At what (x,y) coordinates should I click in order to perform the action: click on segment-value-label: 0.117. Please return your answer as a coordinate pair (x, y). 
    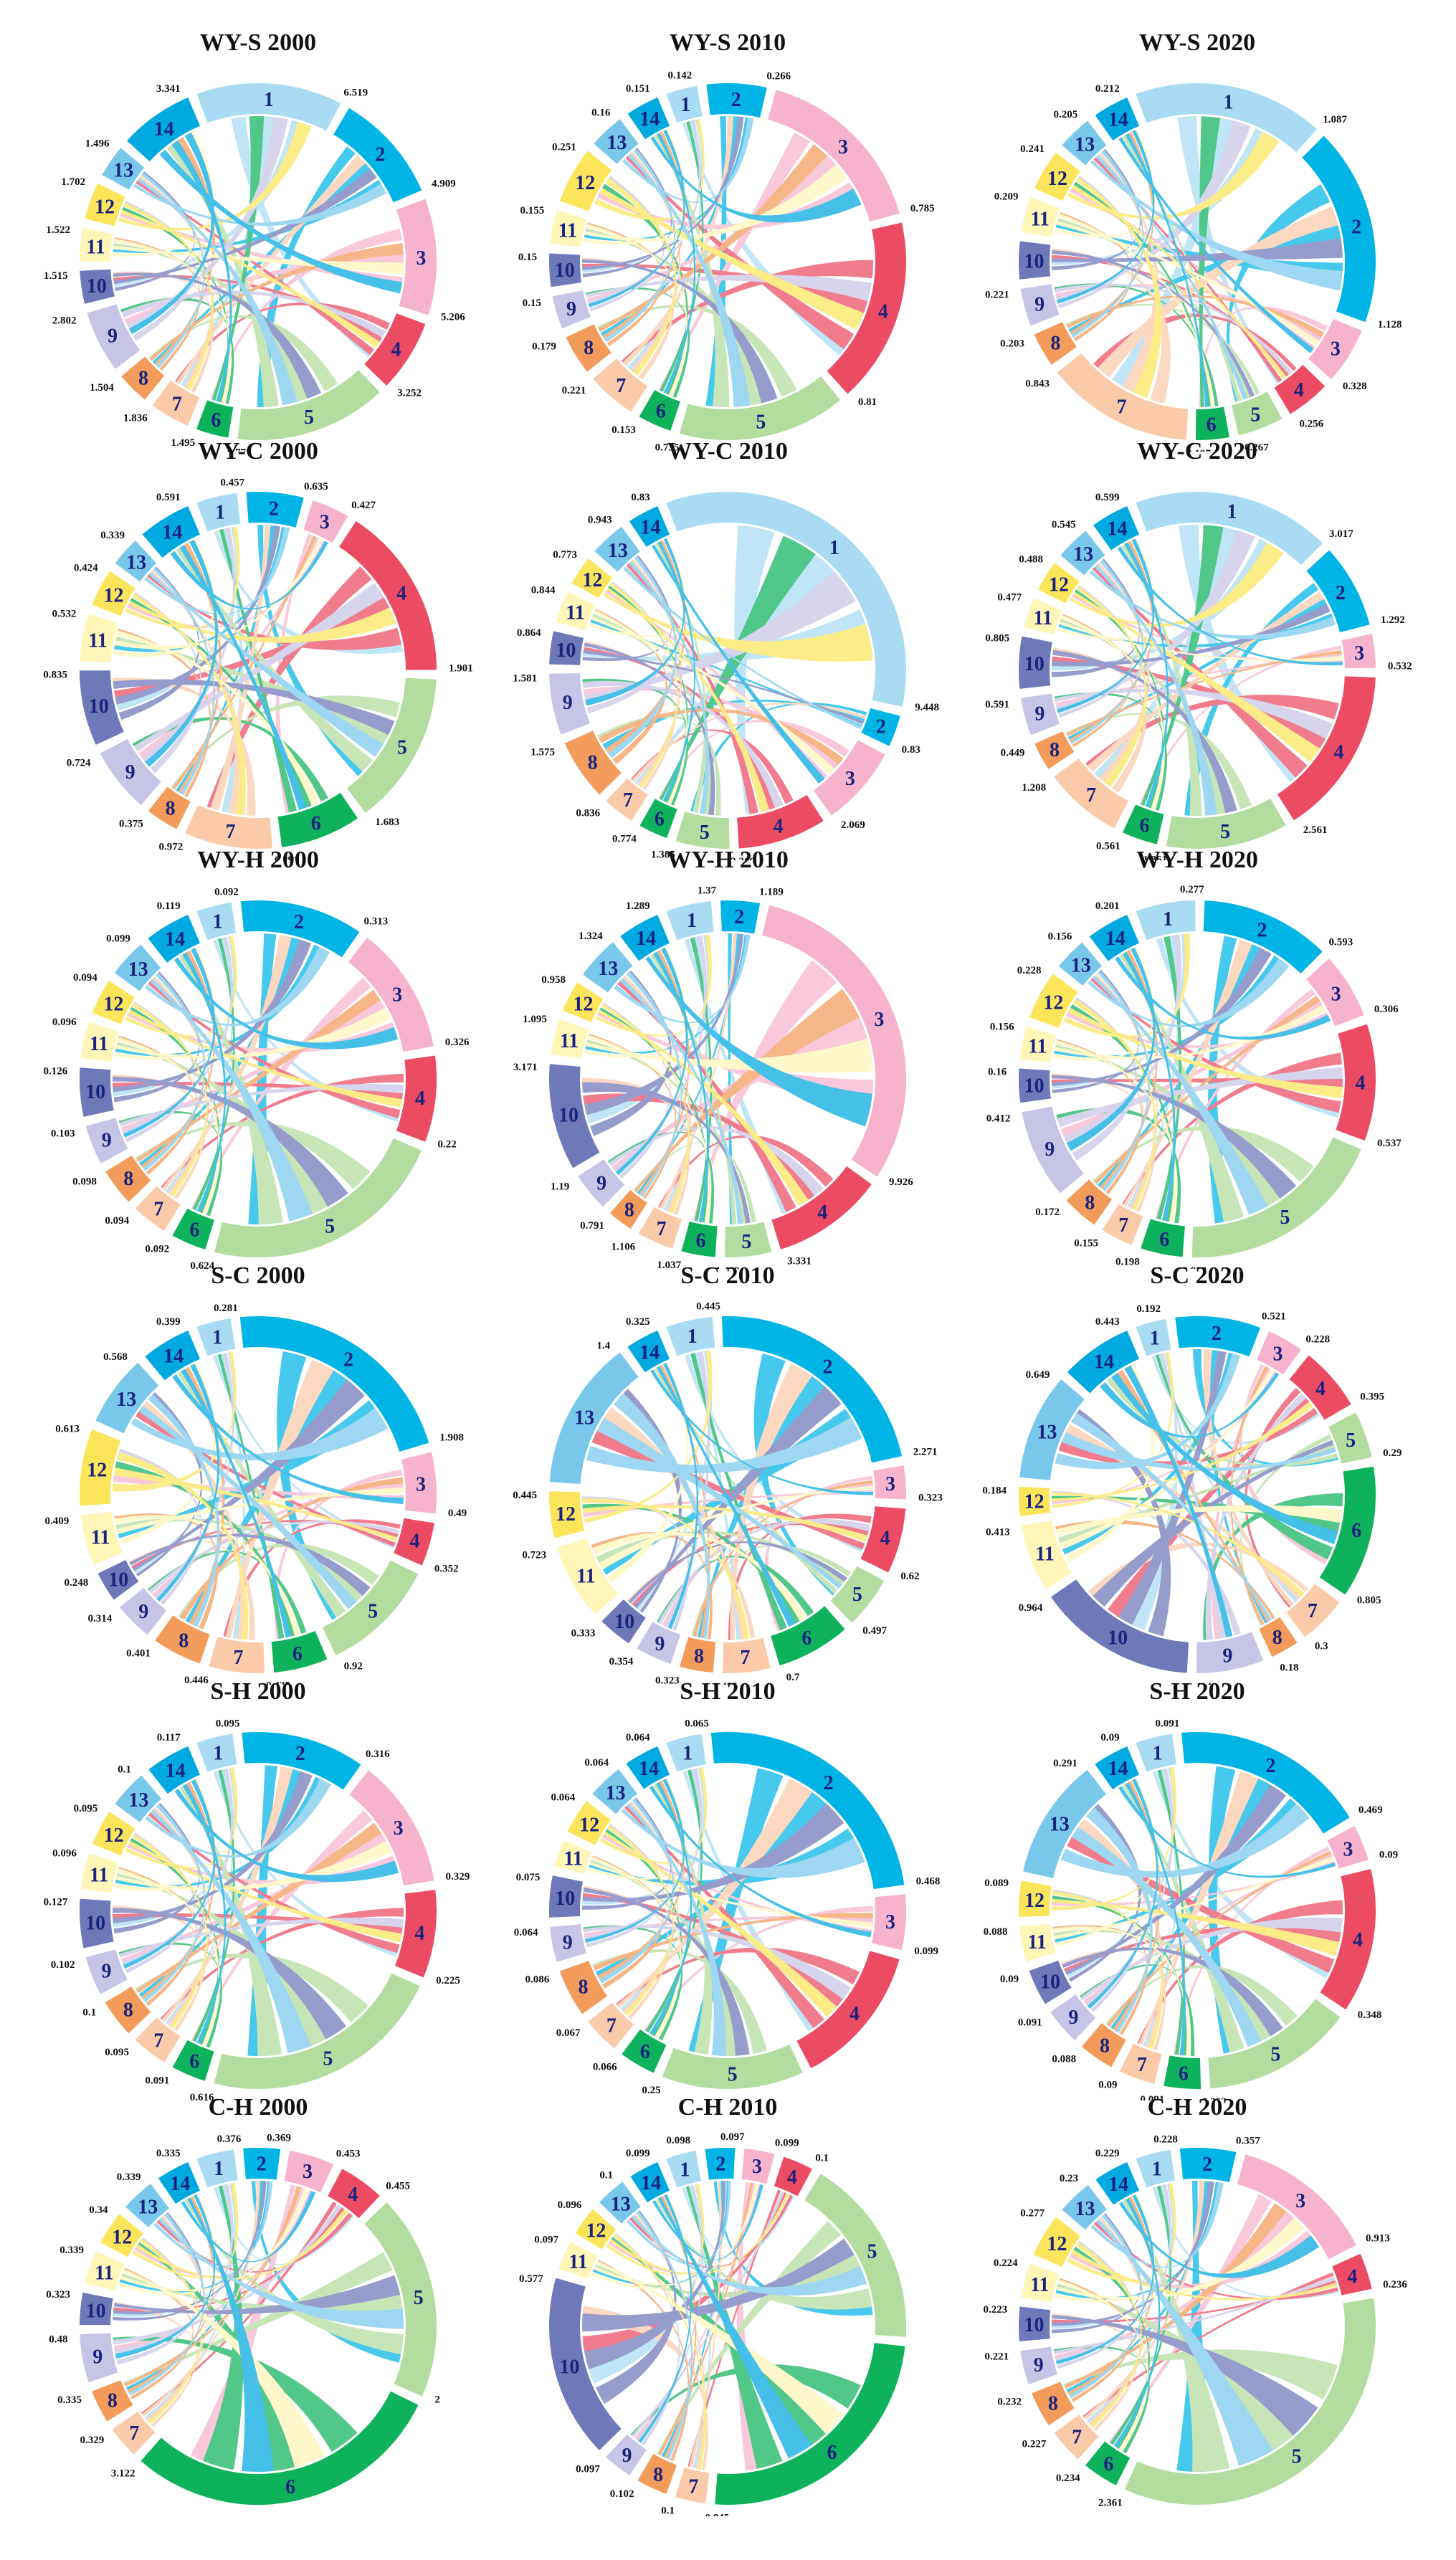
    Looking at the image, I should click on (169, 1737).